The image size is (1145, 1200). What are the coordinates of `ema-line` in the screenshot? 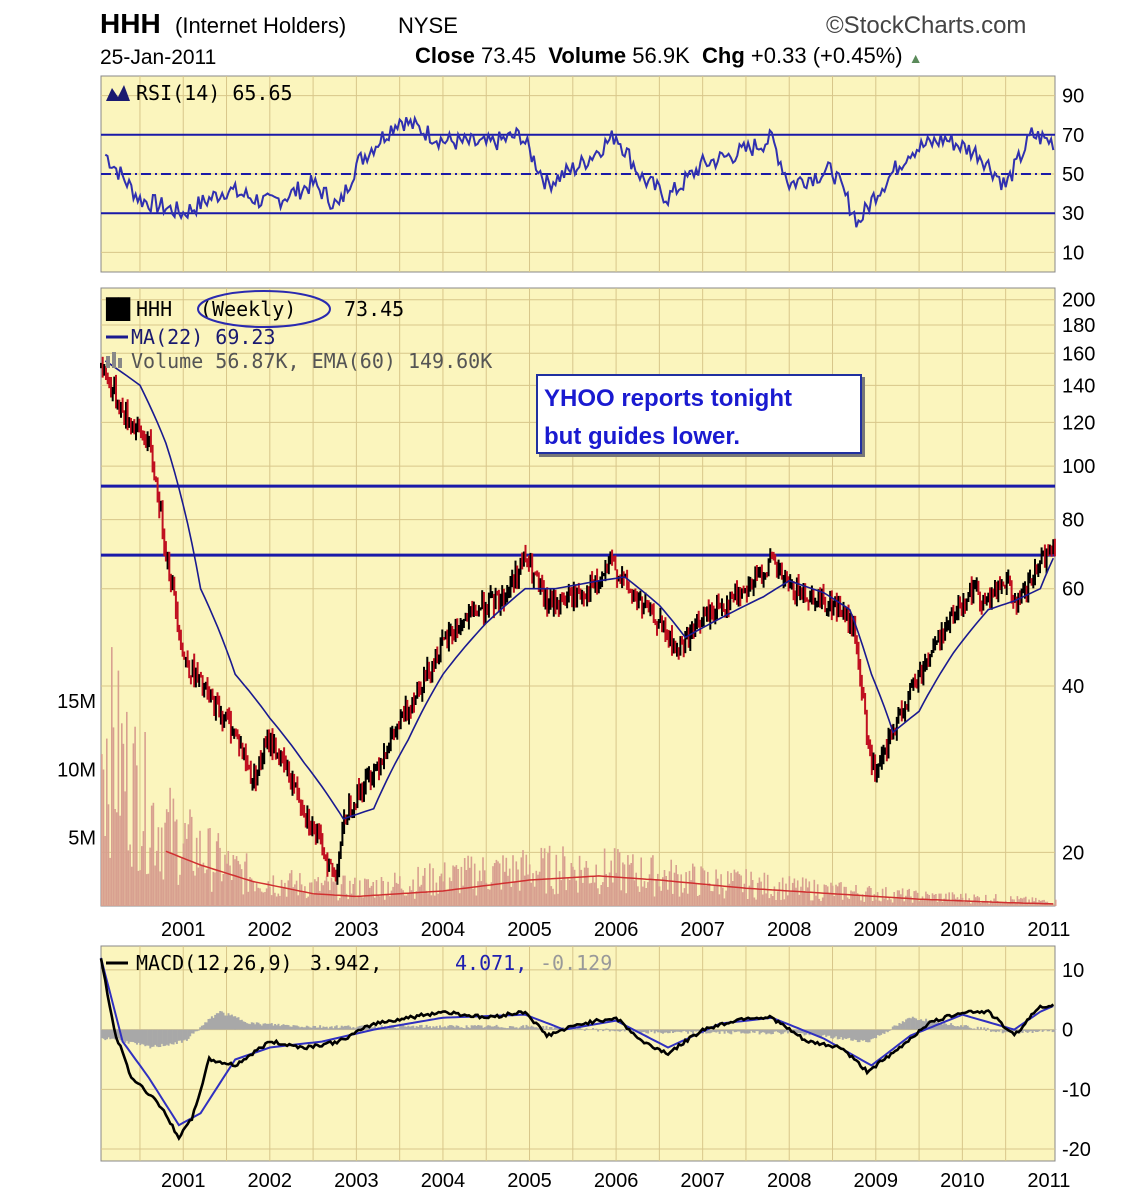 It's located at (609, 877).